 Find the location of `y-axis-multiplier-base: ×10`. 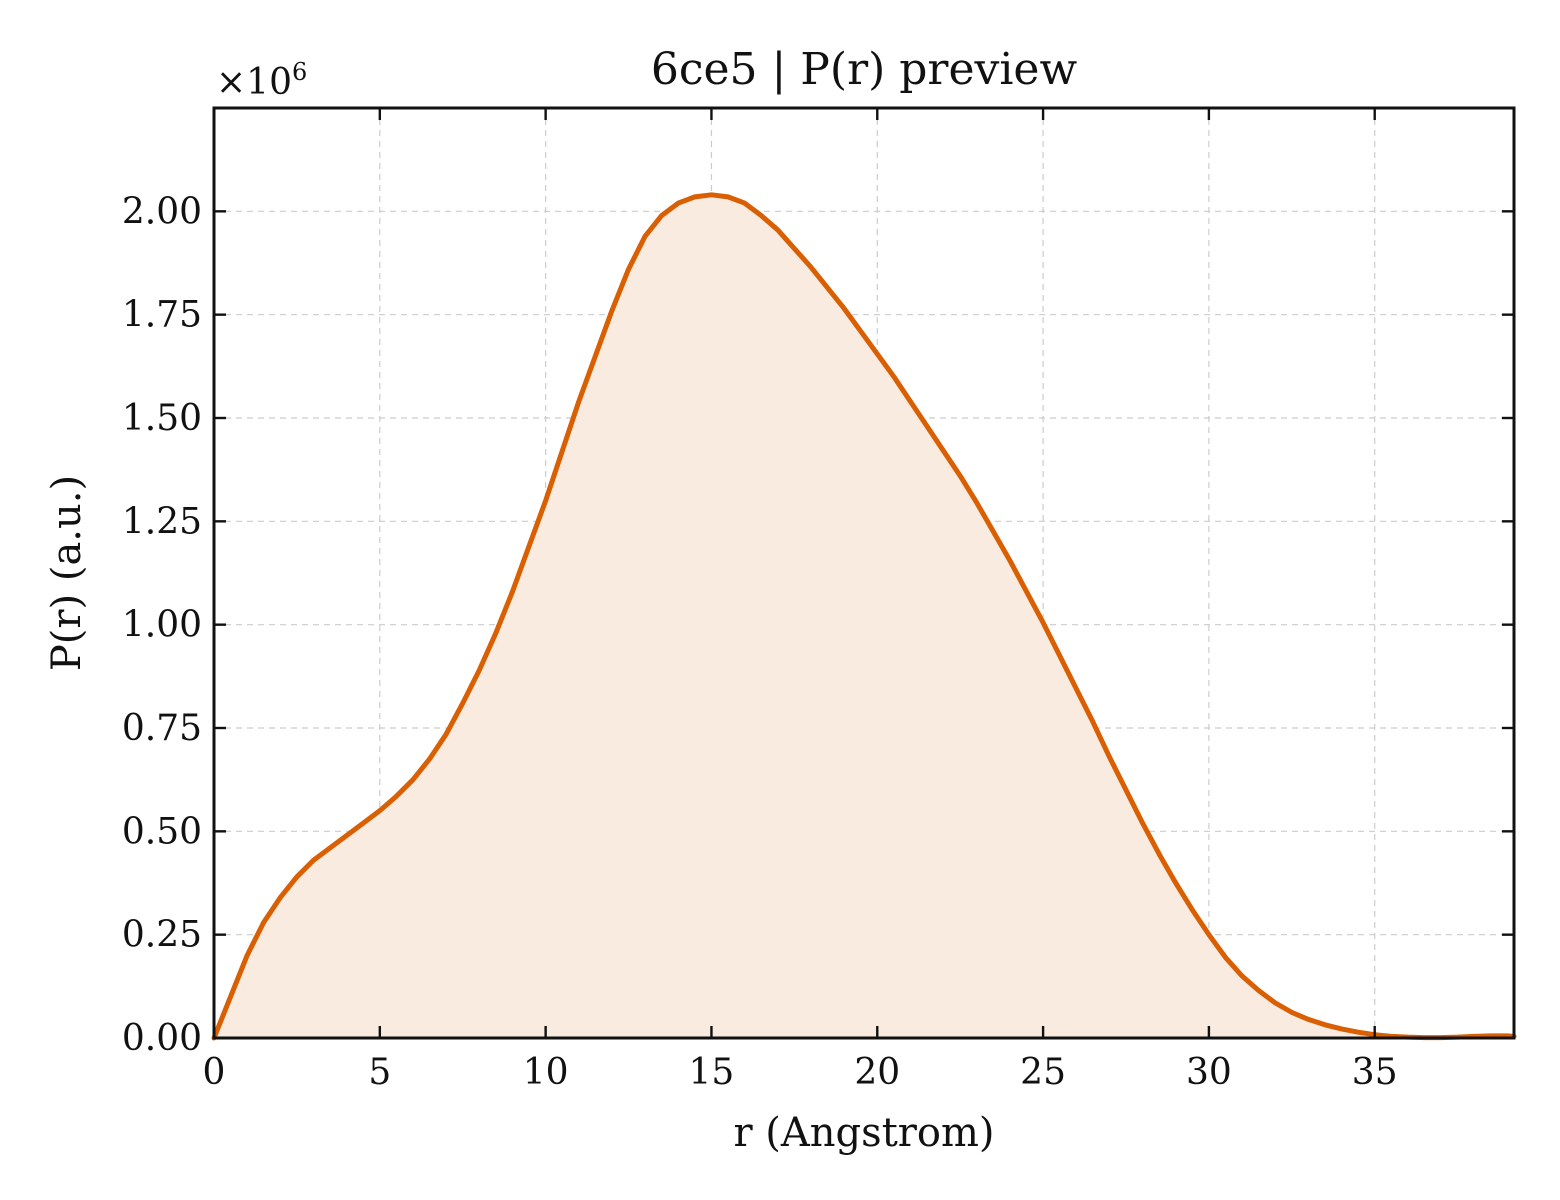

y-axis-multiplier-base: ×10 is located at coordinates (254, 82).